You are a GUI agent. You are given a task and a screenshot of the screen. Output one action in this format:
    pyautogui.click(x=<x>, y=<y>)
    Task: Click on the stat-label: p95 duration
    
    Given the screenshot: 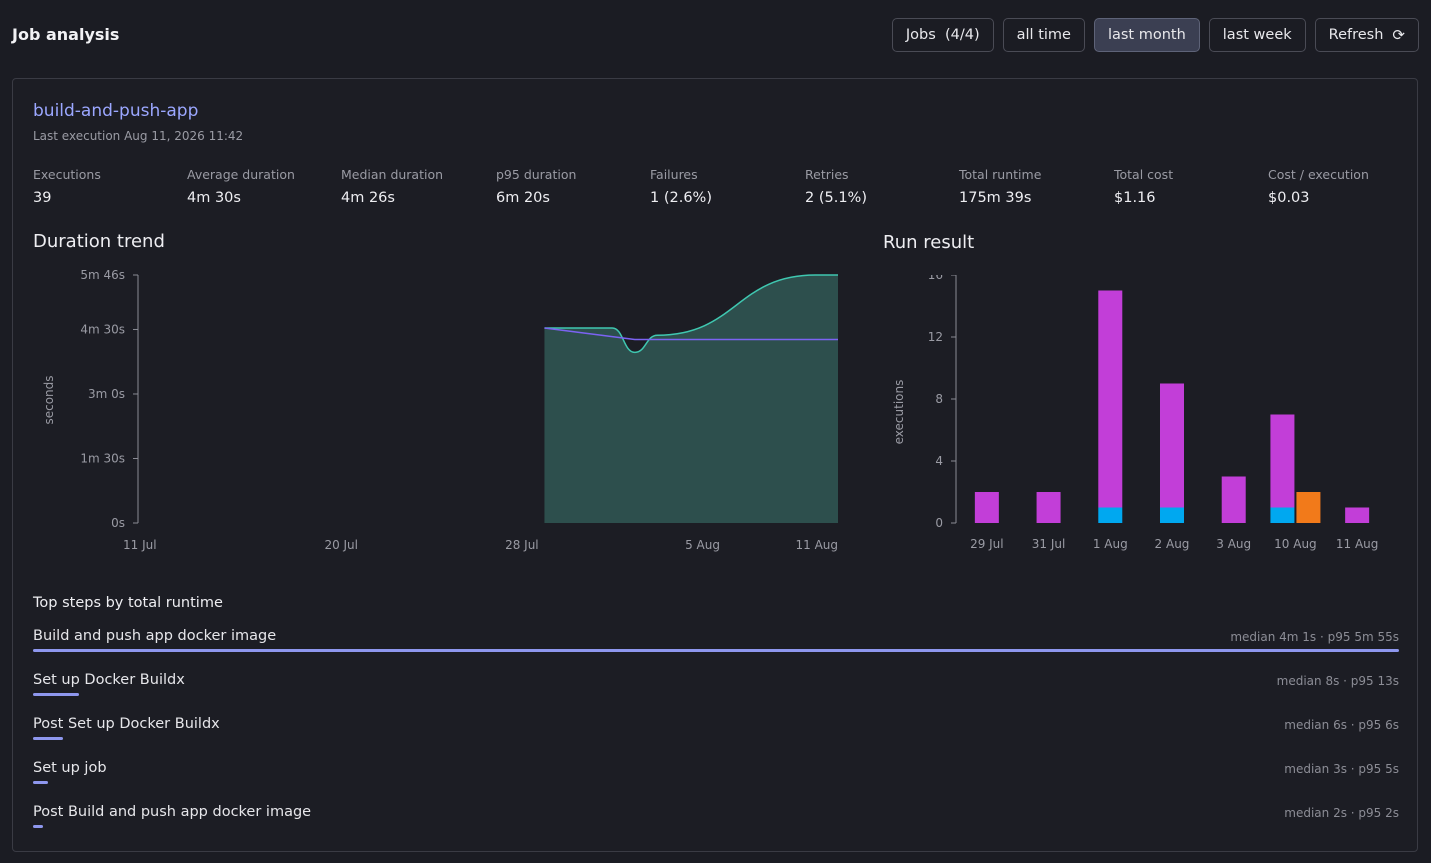 What is the action you would take?
    pyautogui.click(x=536, y=174)
    